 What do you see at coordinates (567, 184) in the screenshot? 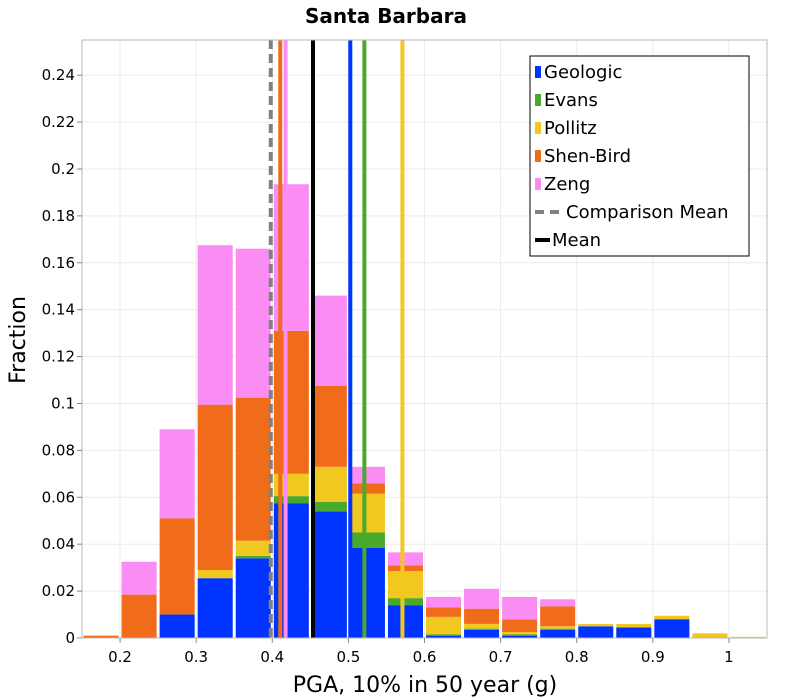
I see `legend-label-zeng: Zeng` at bounding box center [567, 184].